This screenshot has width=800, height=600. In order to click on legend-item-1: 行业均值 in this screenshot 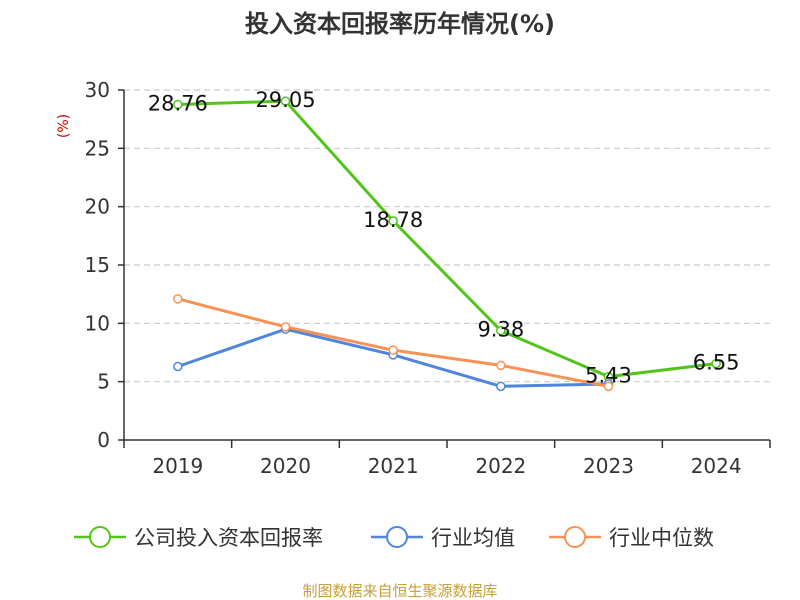, I will do `click(443, 538)`.